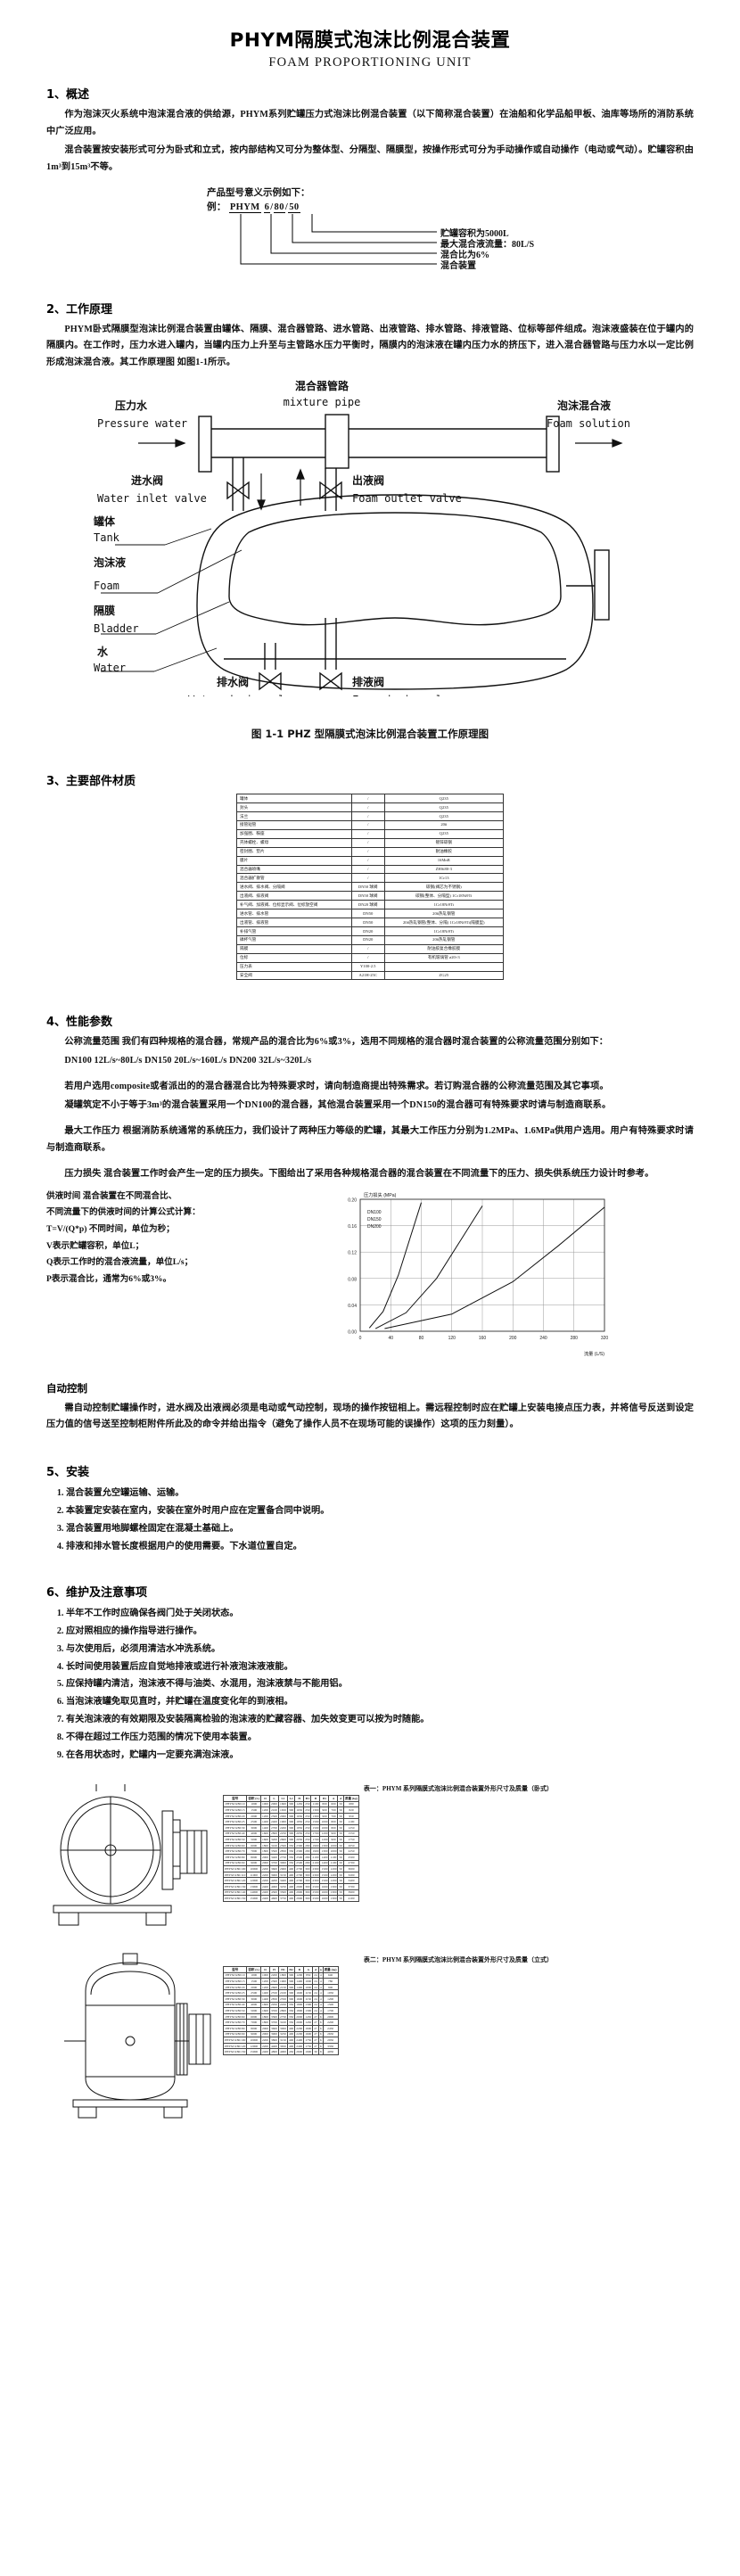 The width and height of the screenshot is (740, 2576). I want to click on section-heading-performance: 4、性能参数, so click(79, 1023).